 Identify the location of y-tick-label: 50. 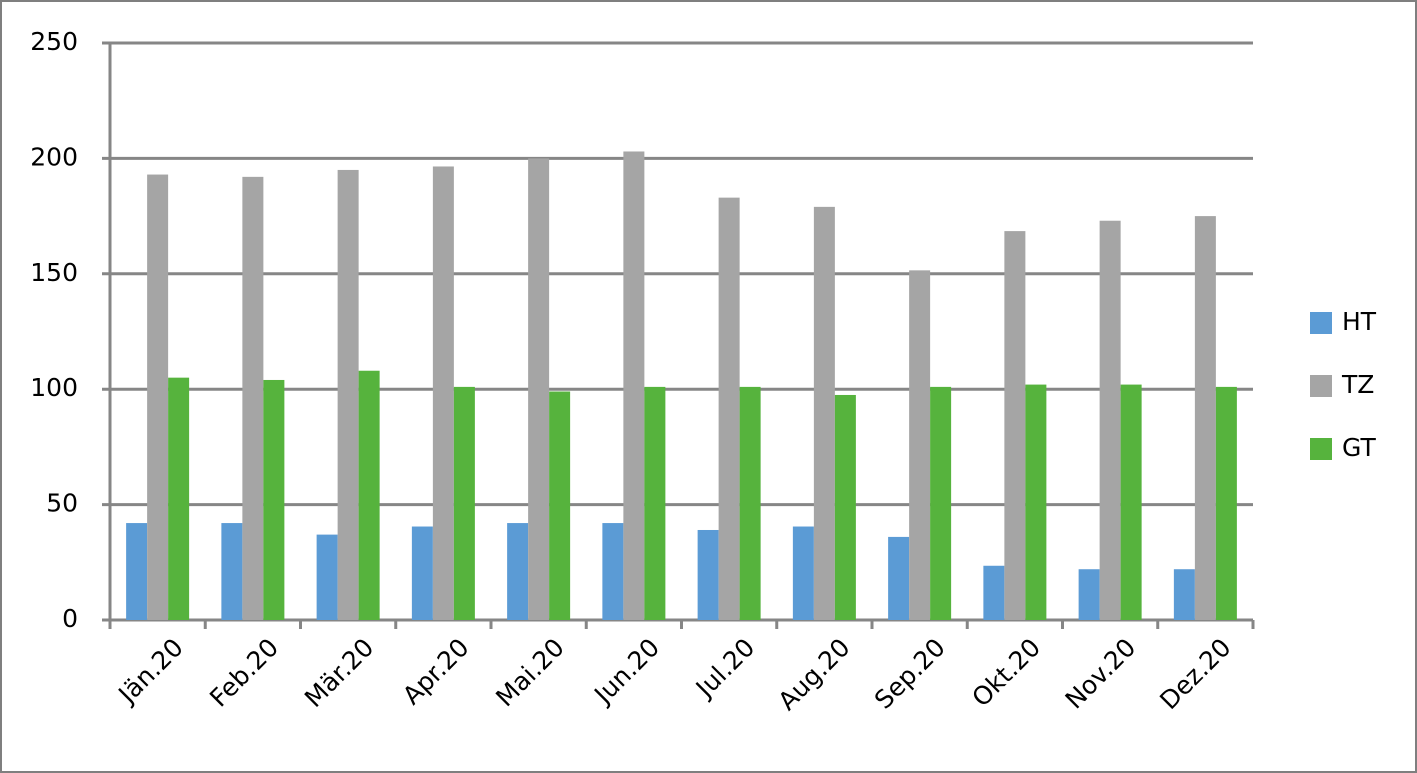
(62, 503).